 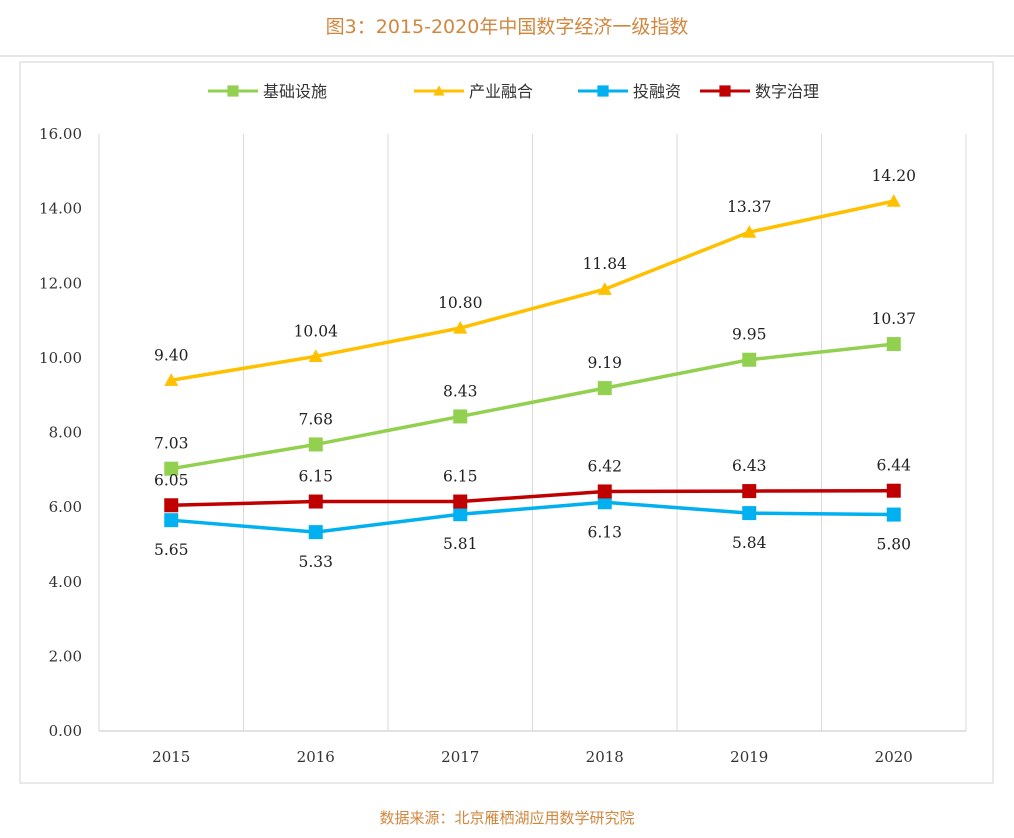 I want to click on data-label: 7.68, so click(x=315, y=419).